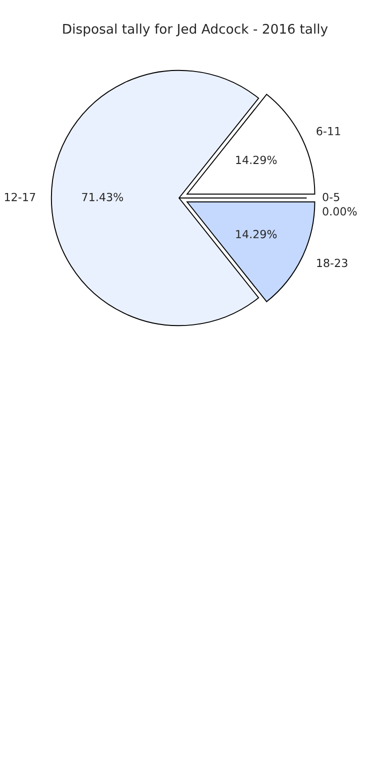 The width and height of the screenshot is (390, 780). What do you see at coordinates (195, 30) in the screenshot?
I see `chart-title: Disposal tally for Jed Adcock - 2016 tally` at bounding box center [195, 30].